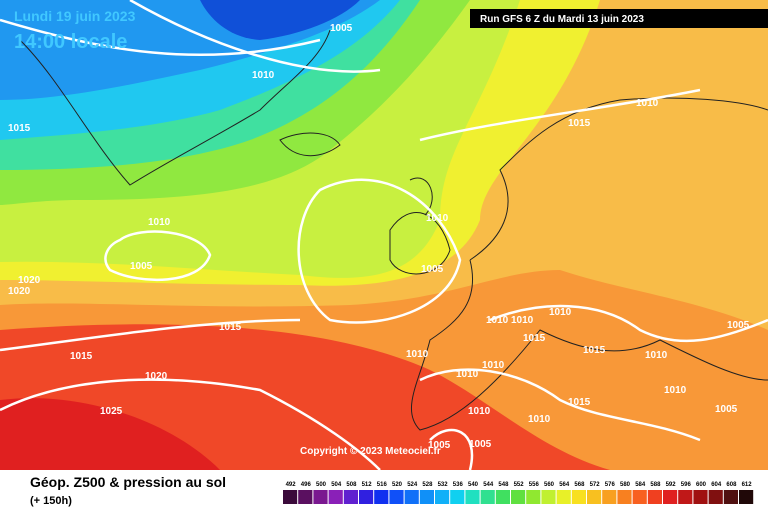 The image size is (768, 517). What do you see at coordinates (671, 485) in the screenshot?
I see `scale-label: 592` at bounding box center [671, 485].